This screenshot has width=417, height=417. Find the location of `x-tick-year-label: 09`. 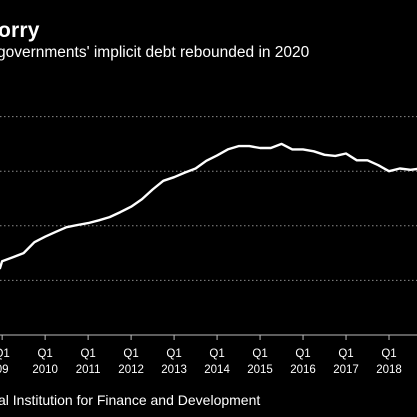

x-tick-year-label: 09 is located at coordinates (4, 370).